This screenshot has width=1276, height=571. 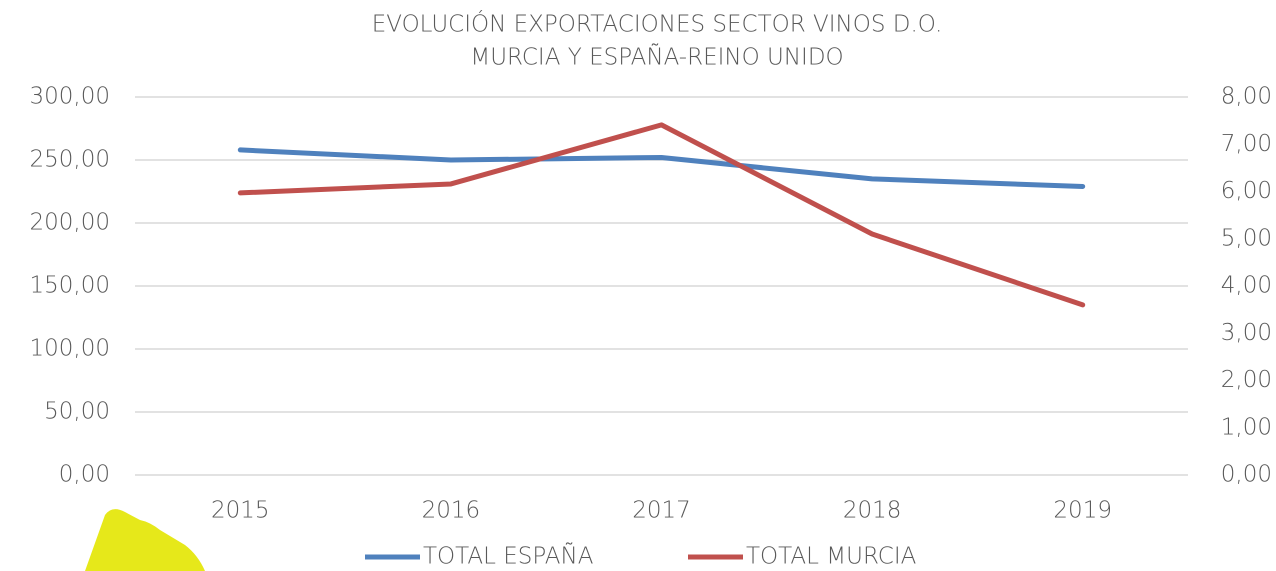 I want to click on y-tick-label: 150,00, so click(x=70, y=286).